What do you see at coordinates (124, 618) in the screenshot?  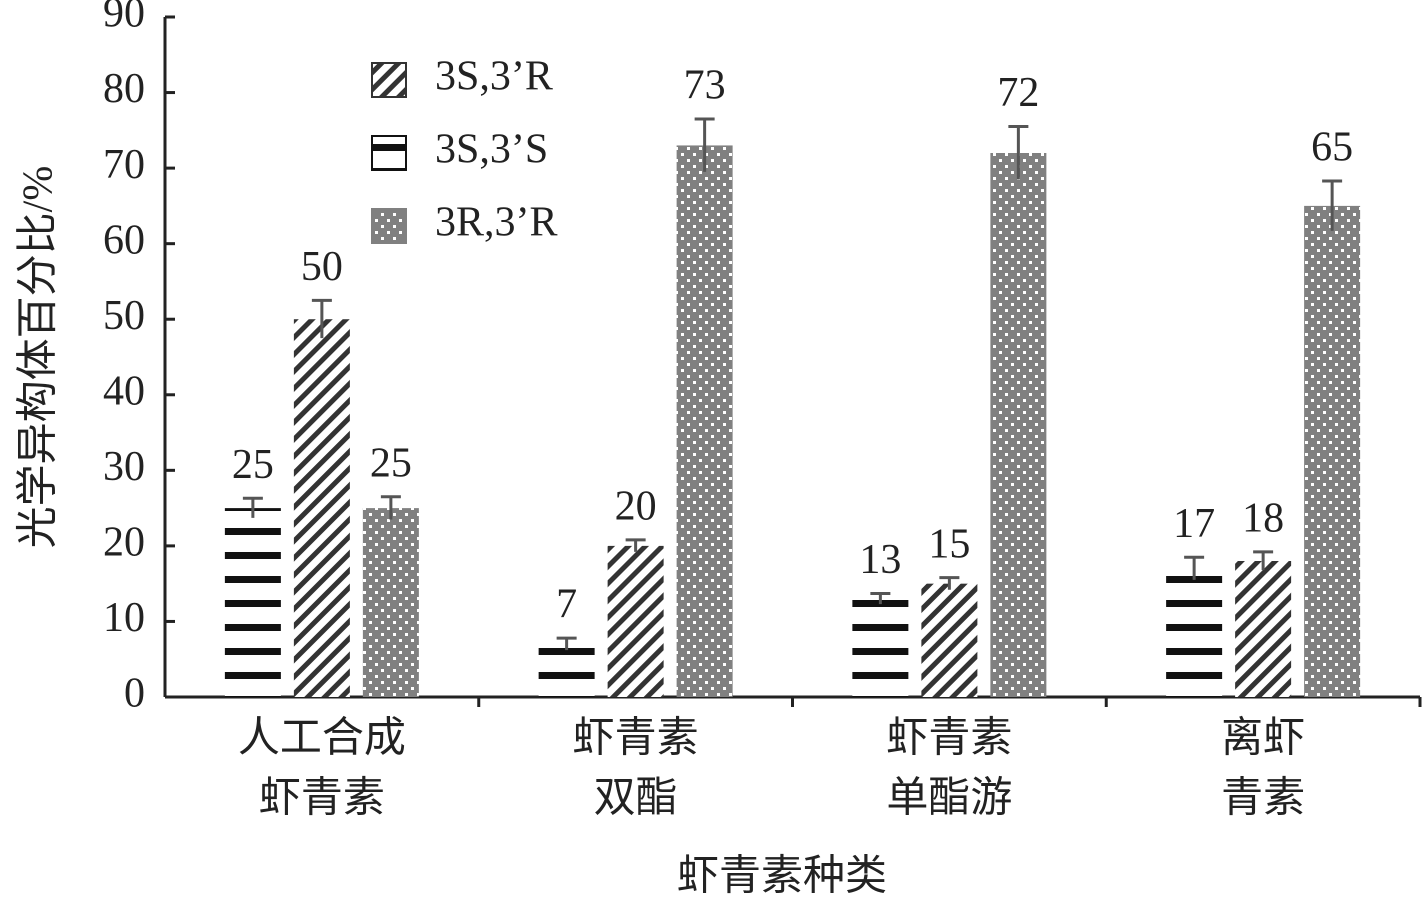 I see `y-tick-label: 10` at bounding box center [124, 618].